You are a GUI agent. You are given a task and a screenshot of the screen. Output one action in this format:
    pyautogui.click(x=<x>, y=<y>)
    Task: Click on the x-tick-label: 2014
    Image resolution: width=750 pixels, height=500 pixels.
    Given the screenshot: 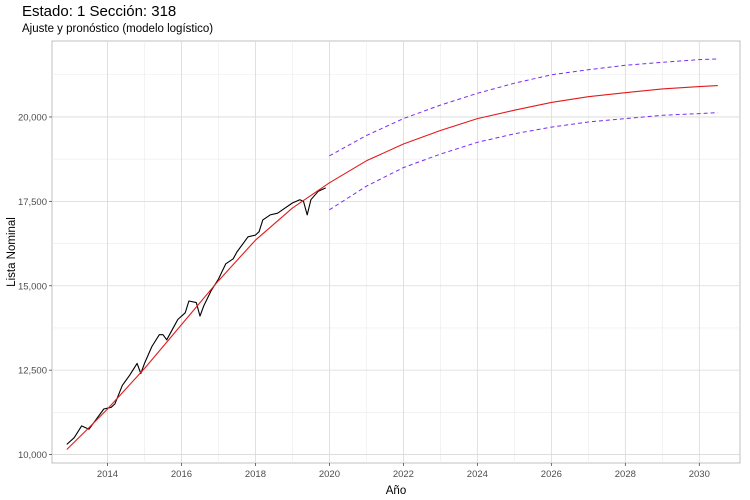 What is the action you would take?
    pyautogui.click(x=107, y=474)
    